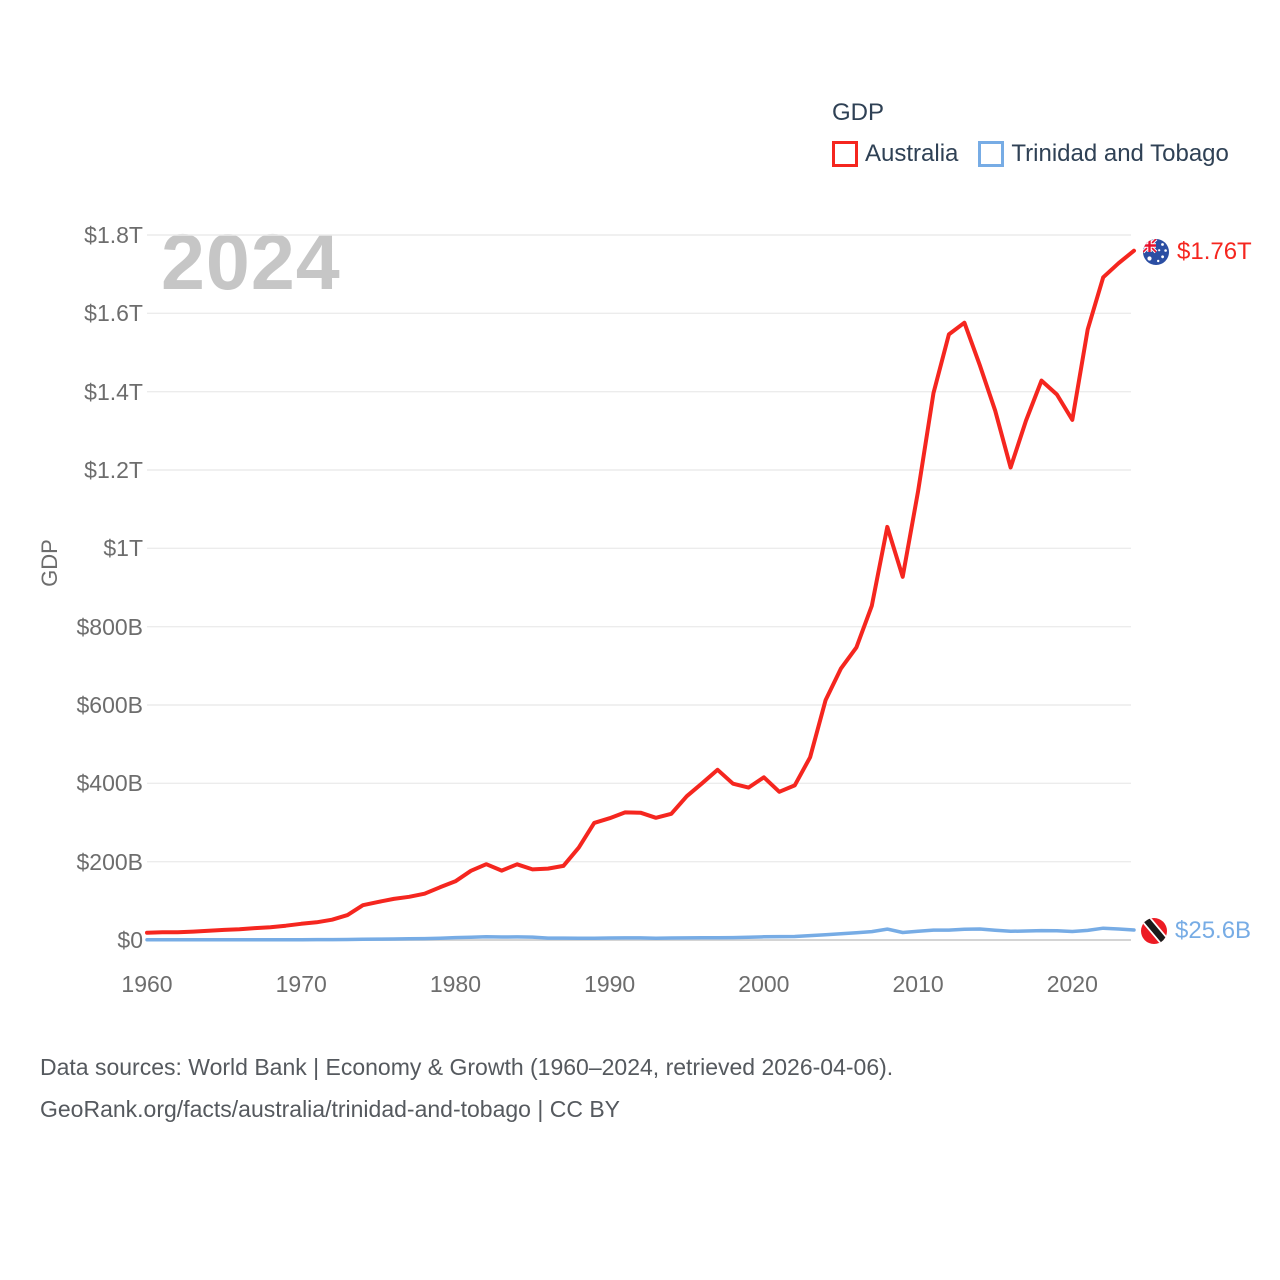  I want to click on australia-end-label: $1.76T, so click(1197, 252).